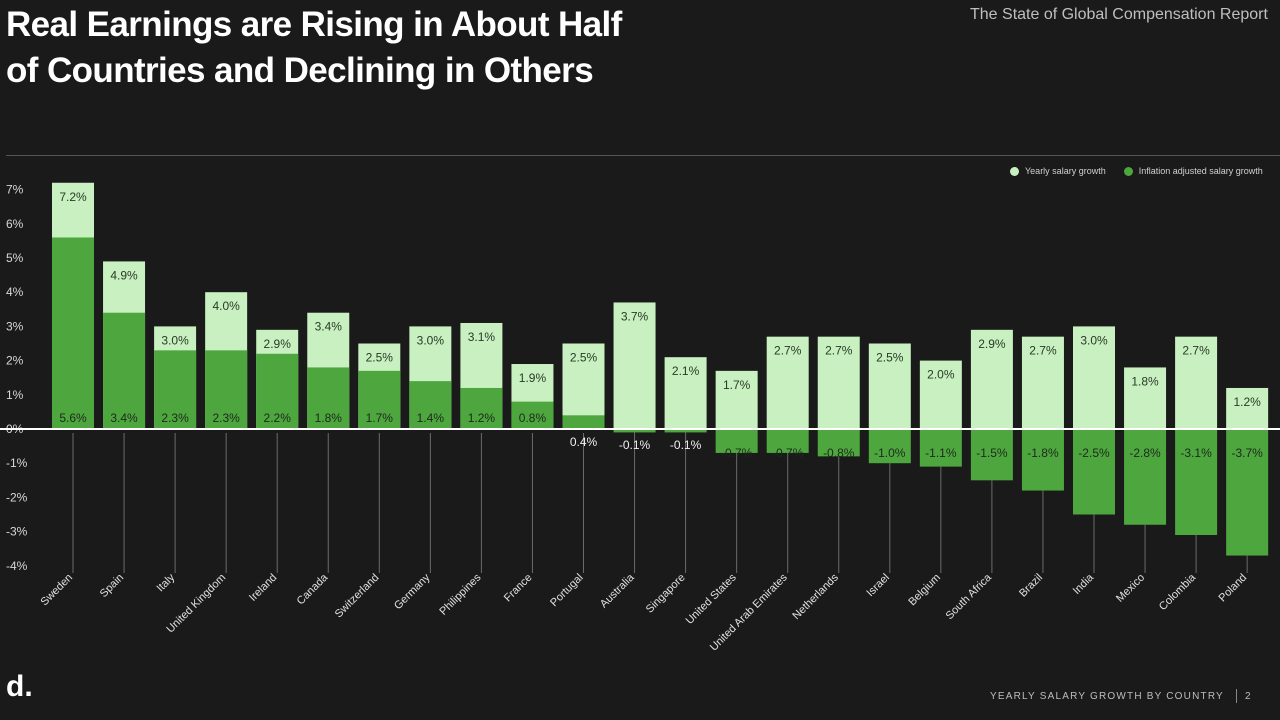 The width and height of the screenshot is (1280, 720). I want to click on x-category-label: Poland, so click(1233, 588).